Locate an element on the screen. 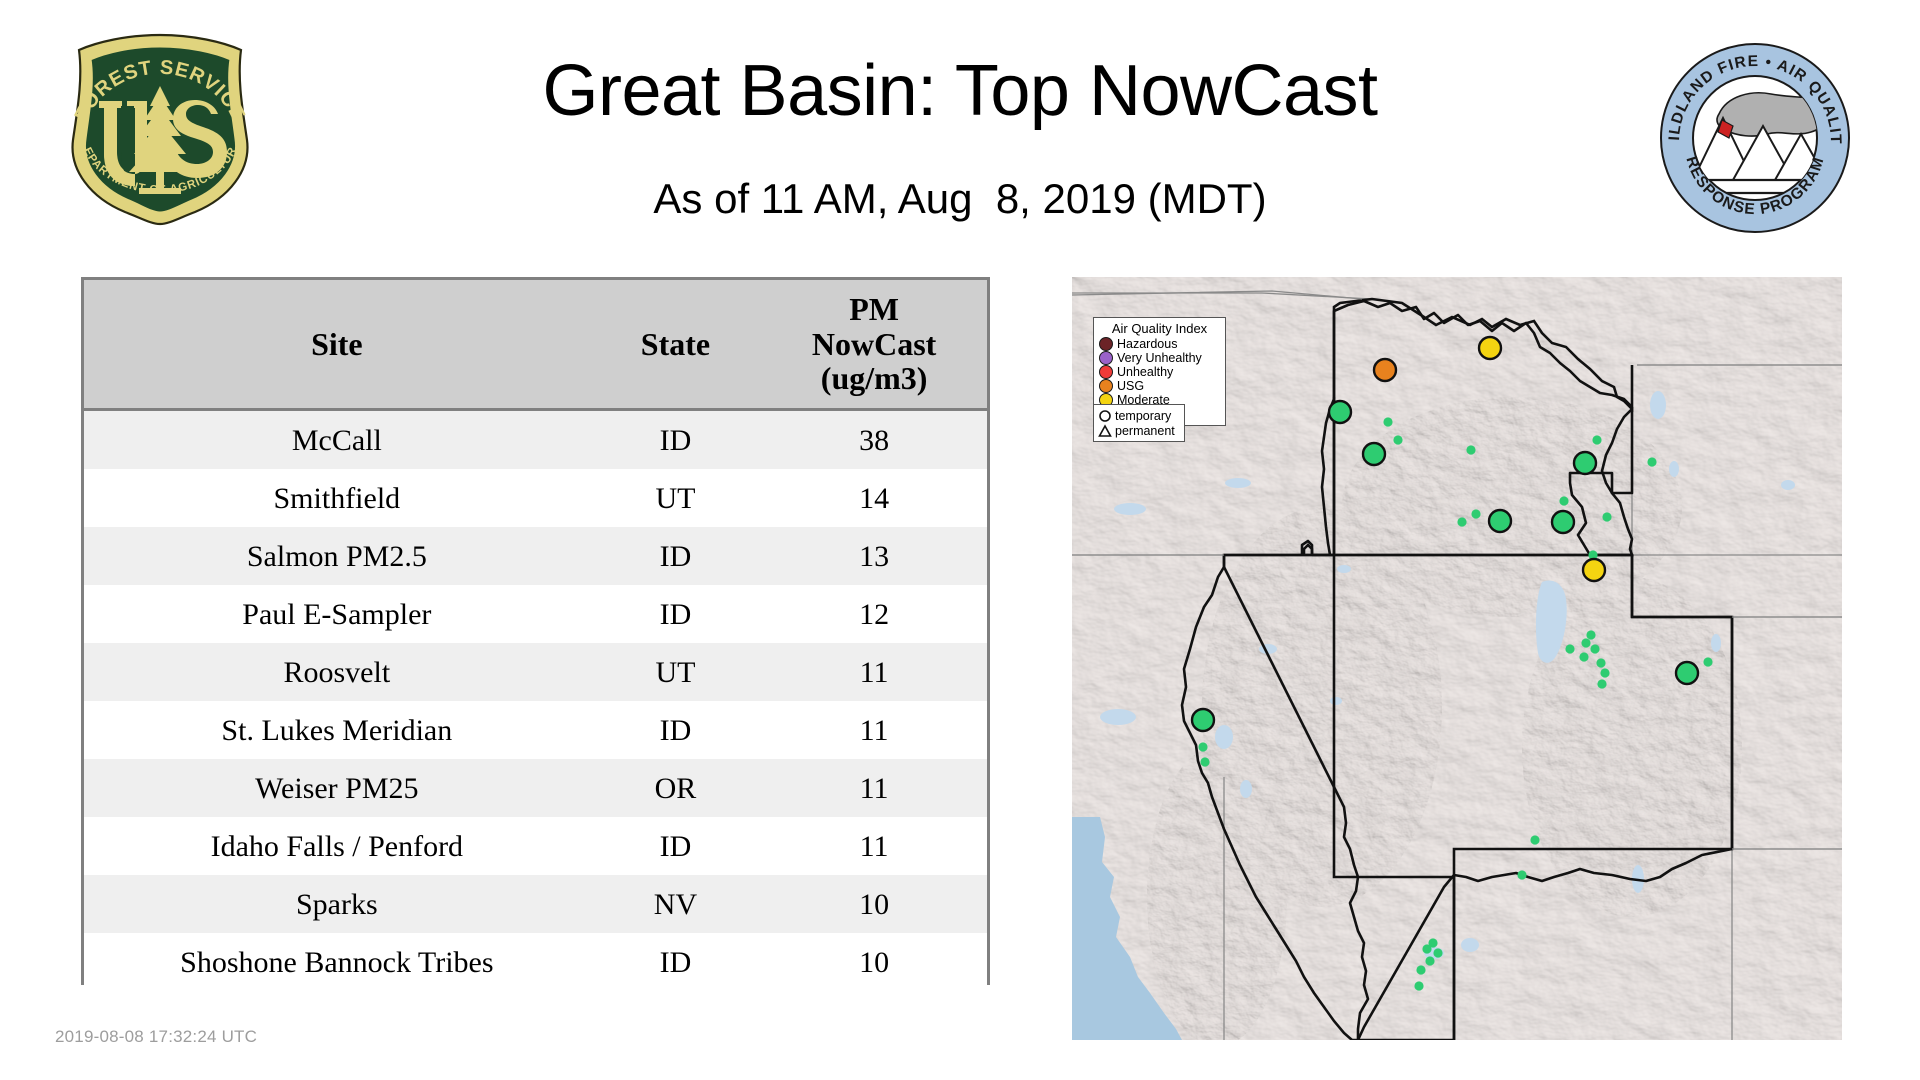 Image resolution: width=1920 pixels, height=1080 pixels. monitor-marker-good-paul is located at coordinates (1500, 521).